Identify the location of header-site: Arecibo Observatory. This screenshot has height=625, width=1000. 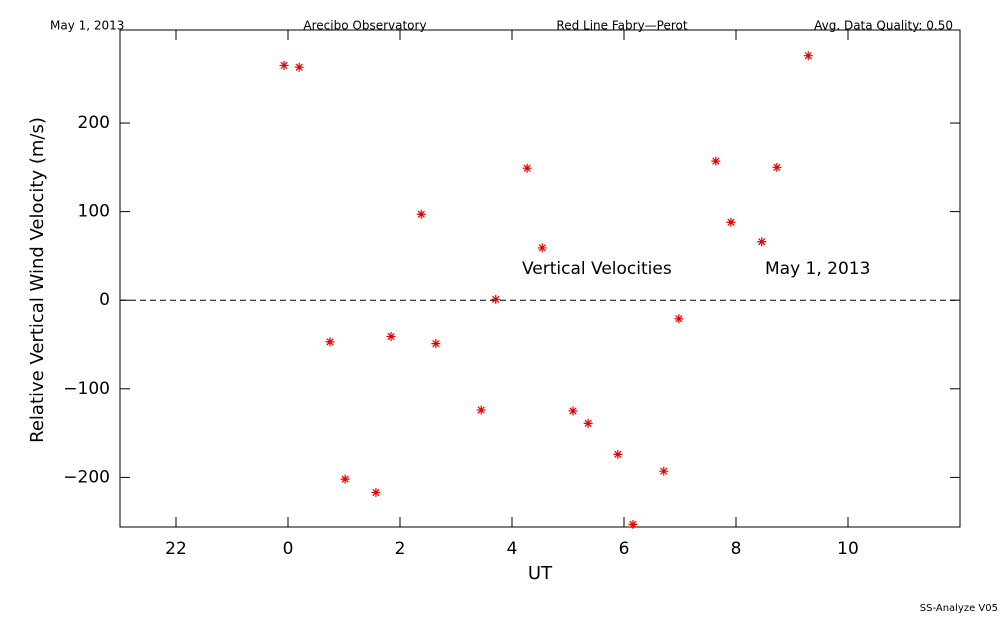
(364, 26).